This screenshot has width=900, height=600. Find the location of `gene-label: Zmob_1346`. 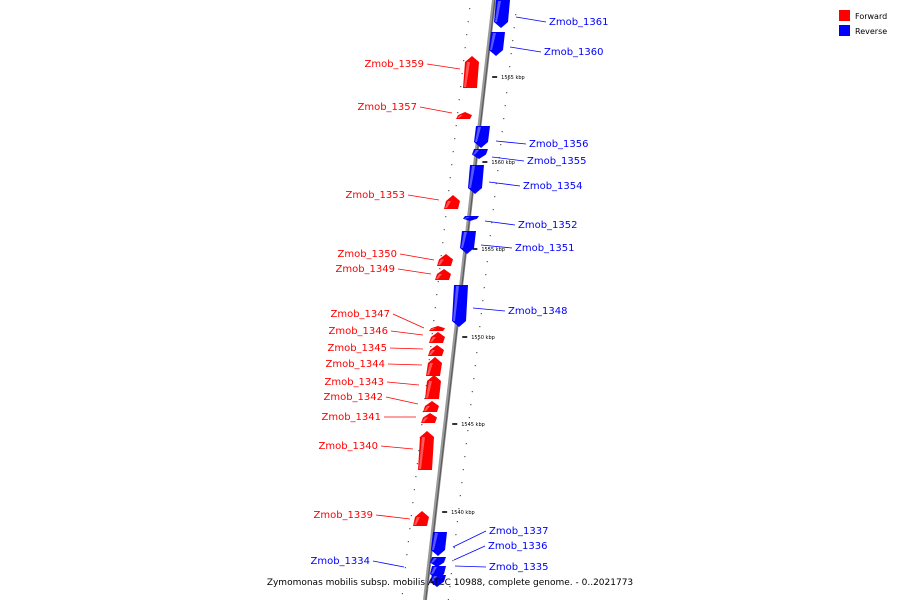

gene-label: Zmob_1346 is located at coordinates (358, 331).